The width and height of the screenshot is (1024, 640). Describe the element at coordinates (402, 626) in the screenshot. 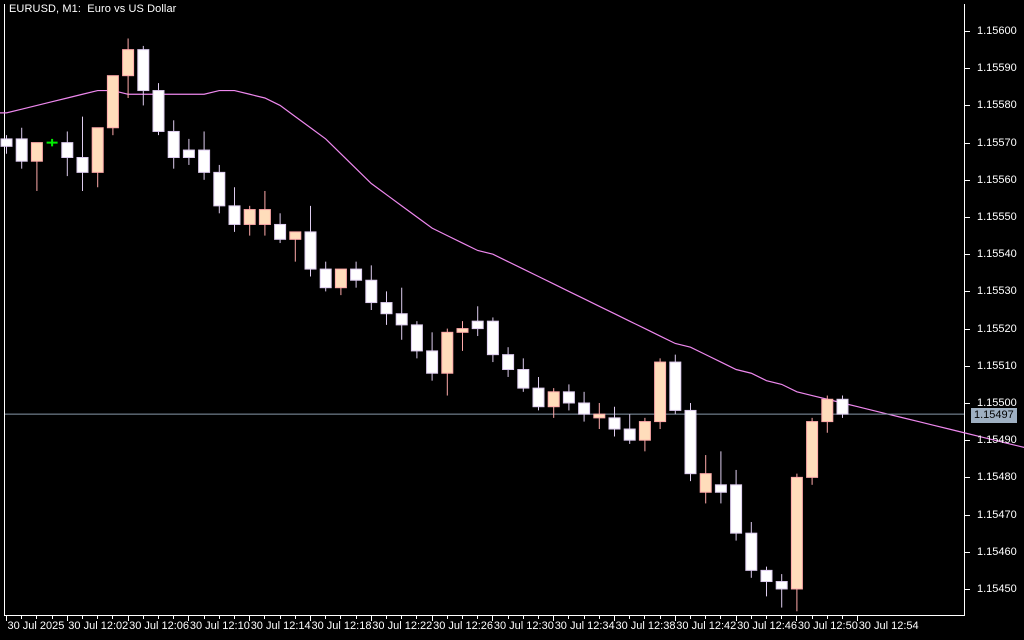

I see `time-axis-label: 30 Jul 12:22` at that location.